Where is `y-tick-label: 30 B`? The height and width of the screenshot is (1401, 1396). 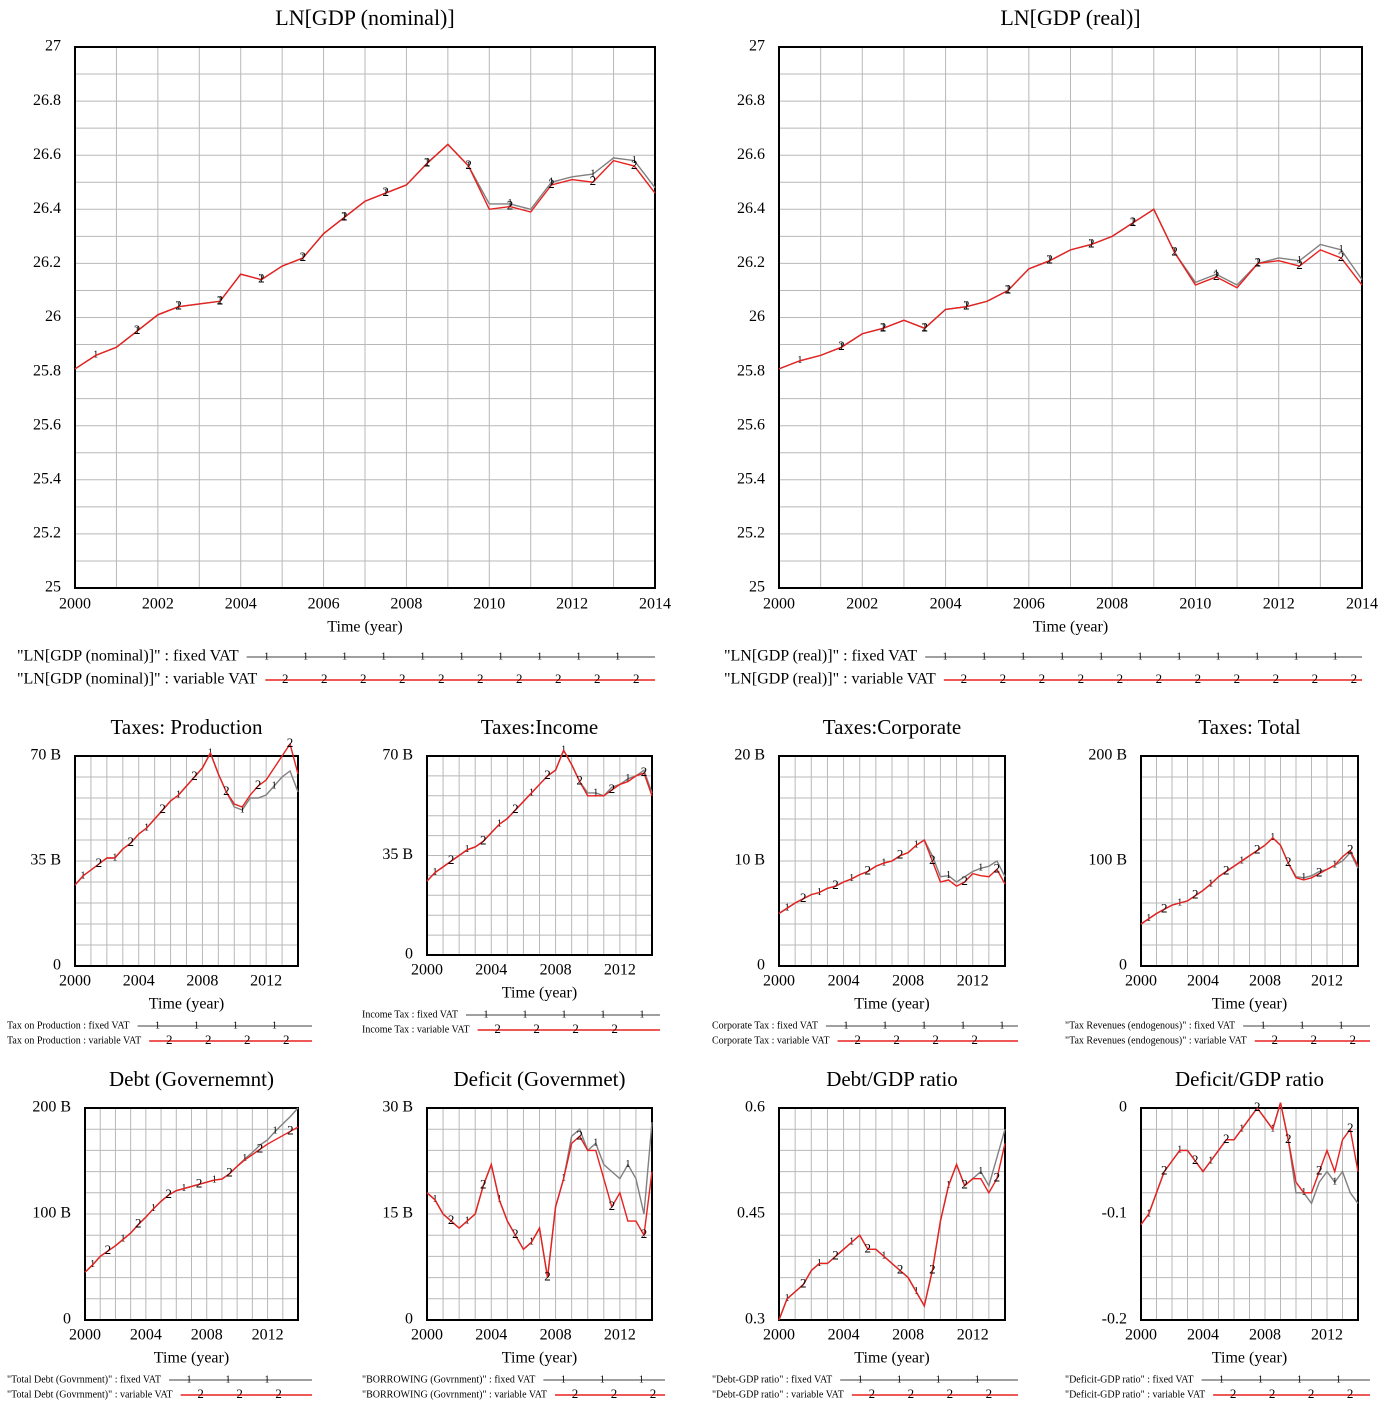 y-tick-label: 30 B is located at coordinates (397, 1107).